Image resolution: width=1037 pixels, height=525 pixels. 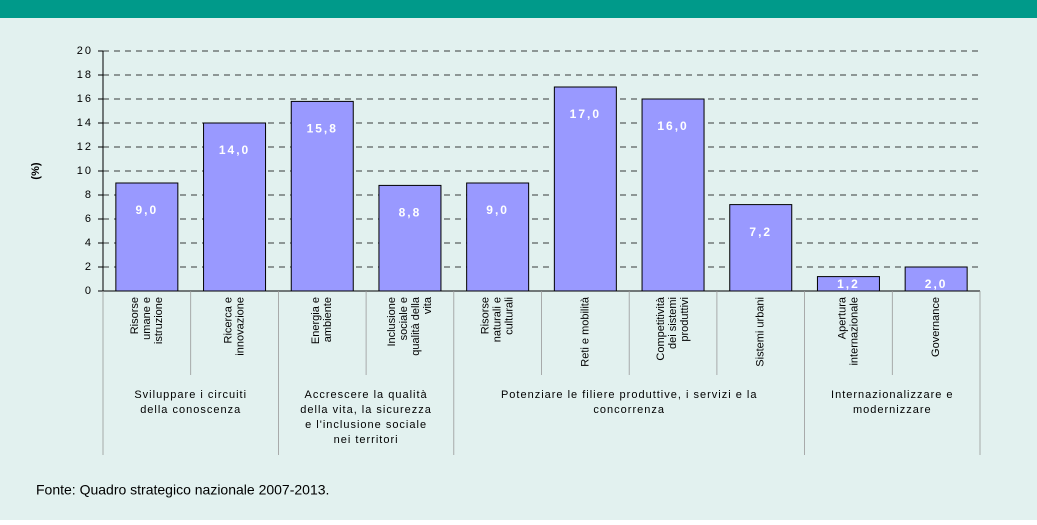 I want to click on x-tick-label: Apertura, so click(x=842, y=317).